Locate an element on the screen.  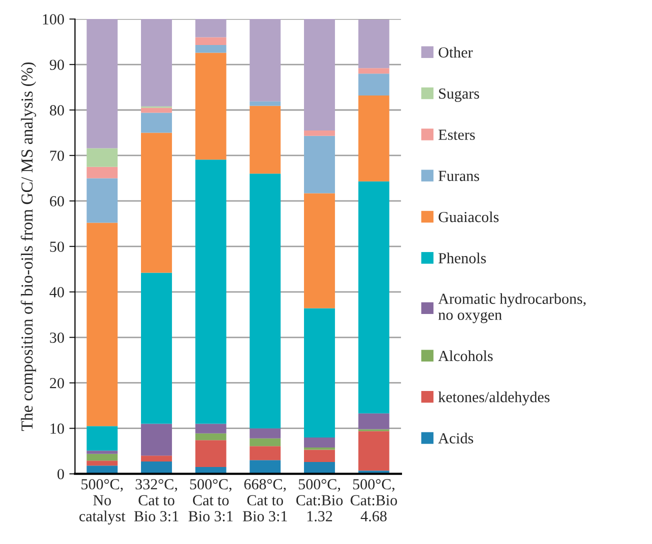
y-tick-label: 40 is located at coordinates (57, 292).